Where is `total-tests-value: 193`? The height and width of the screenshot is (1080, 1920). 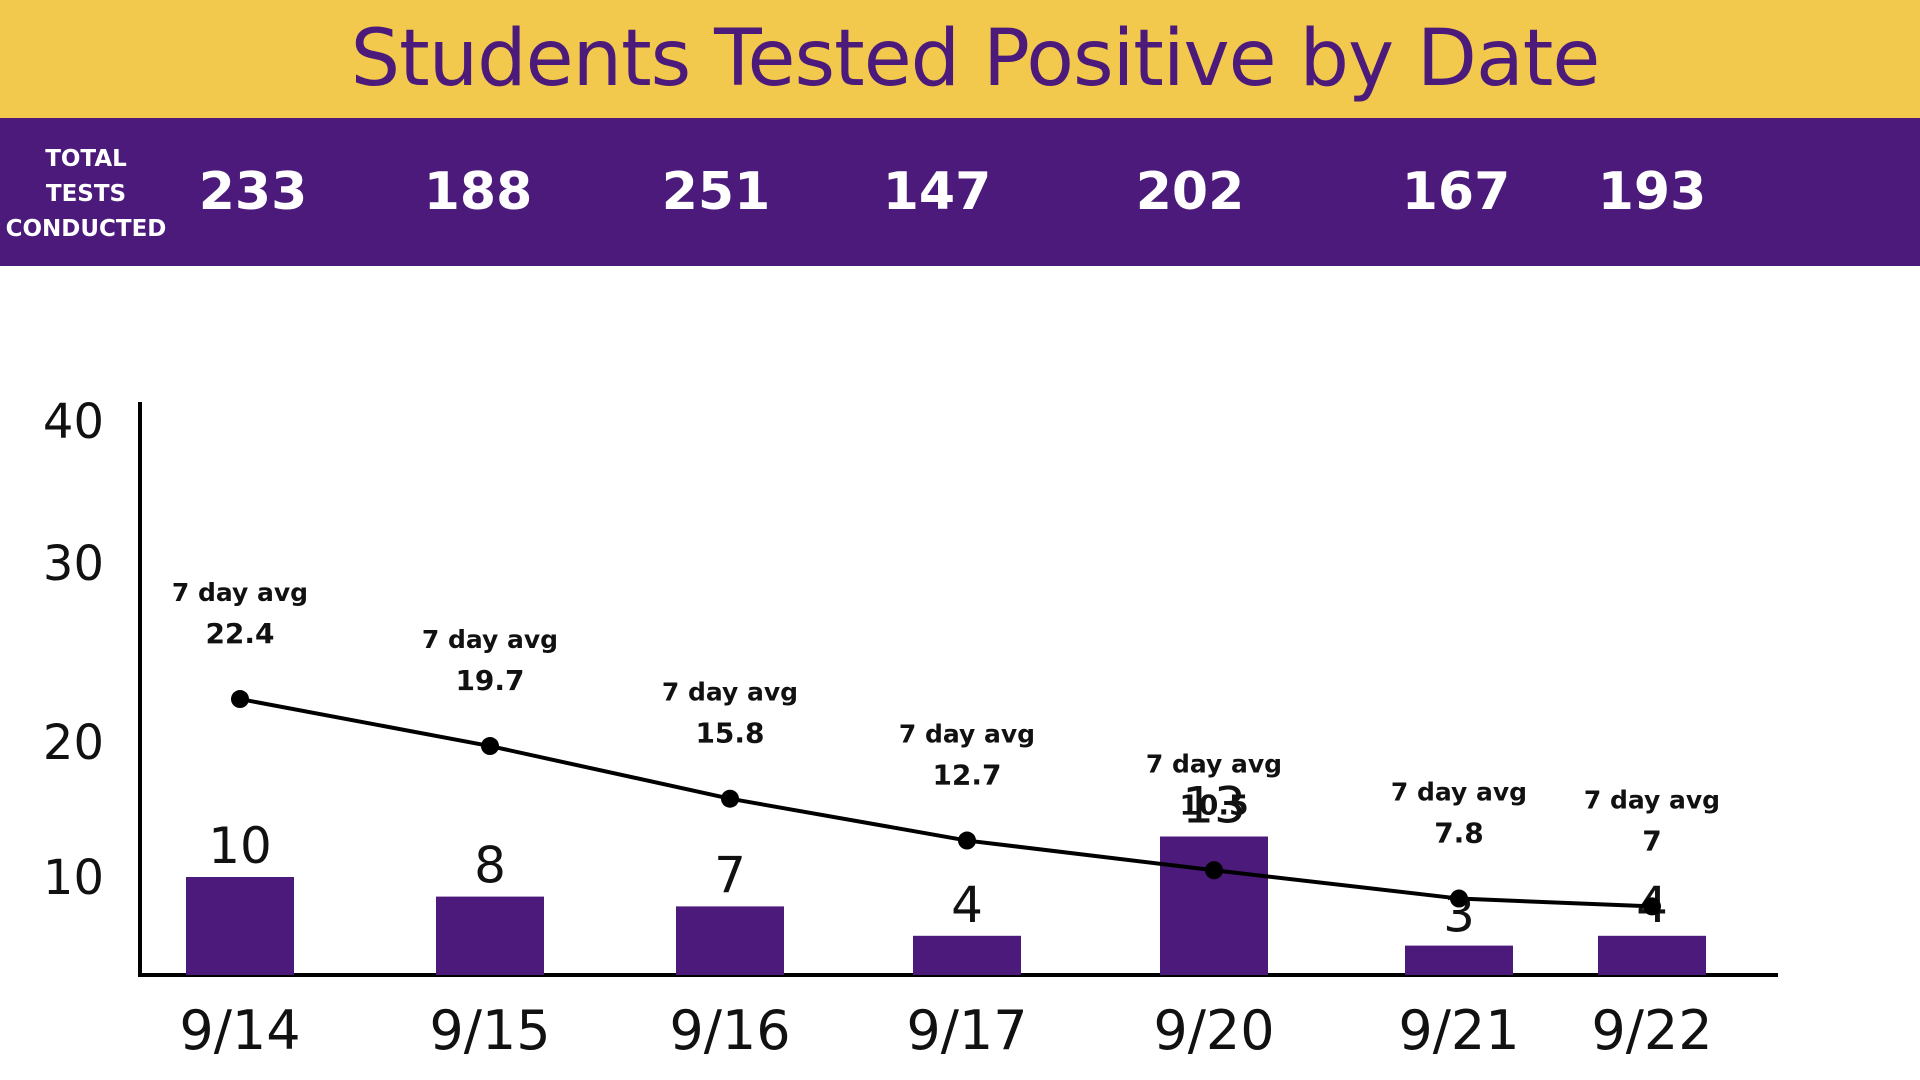 total-tests-value: 193 is located at coordinates (1652, 192).